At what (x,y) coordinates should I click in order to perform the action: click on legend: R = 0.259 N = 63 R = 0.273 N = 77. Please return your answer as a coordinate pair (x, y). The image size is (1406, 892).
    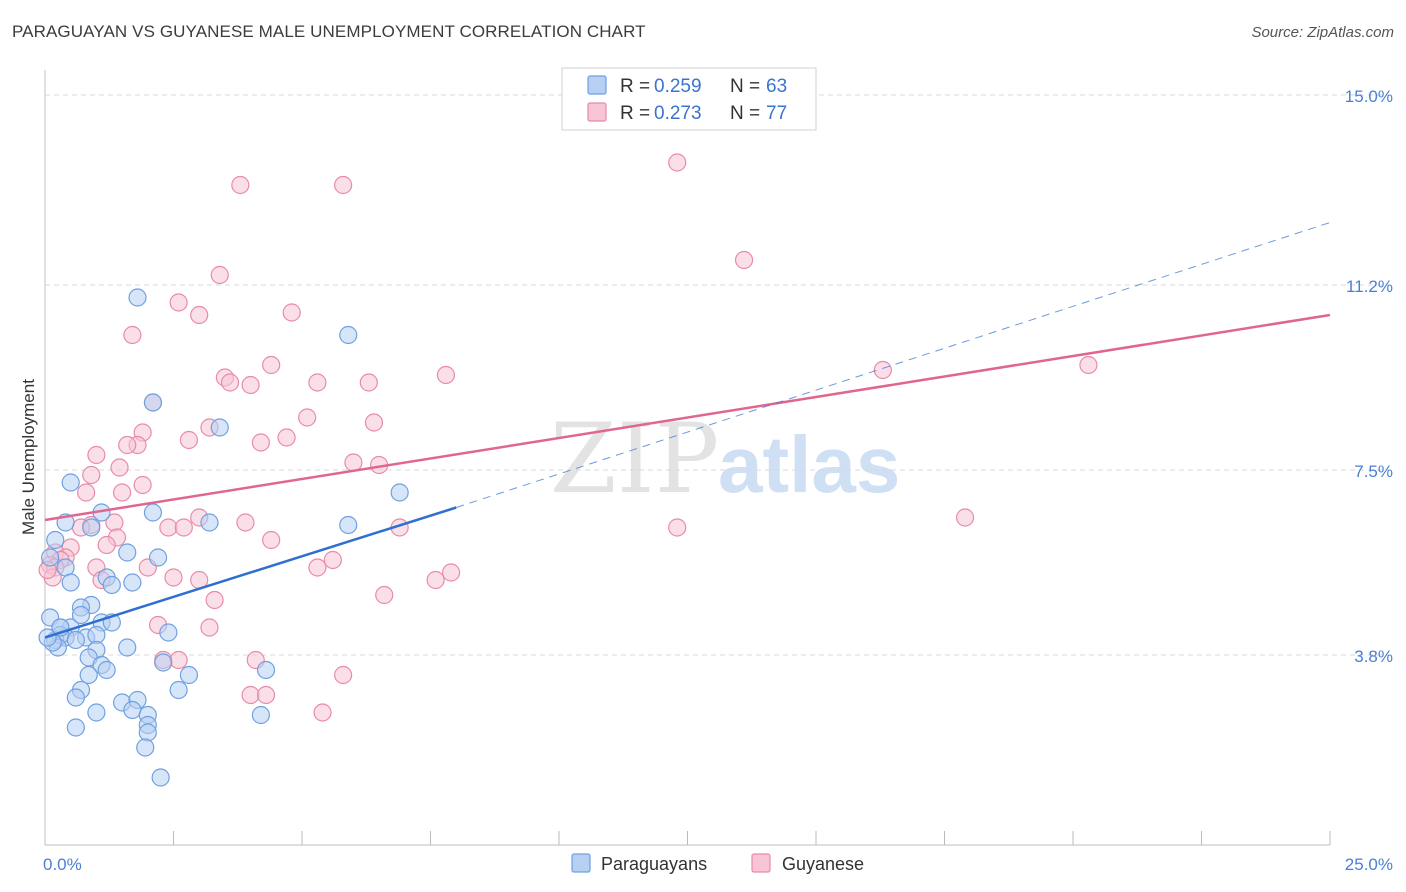
    Looking at the image, I should click on (689, 99).